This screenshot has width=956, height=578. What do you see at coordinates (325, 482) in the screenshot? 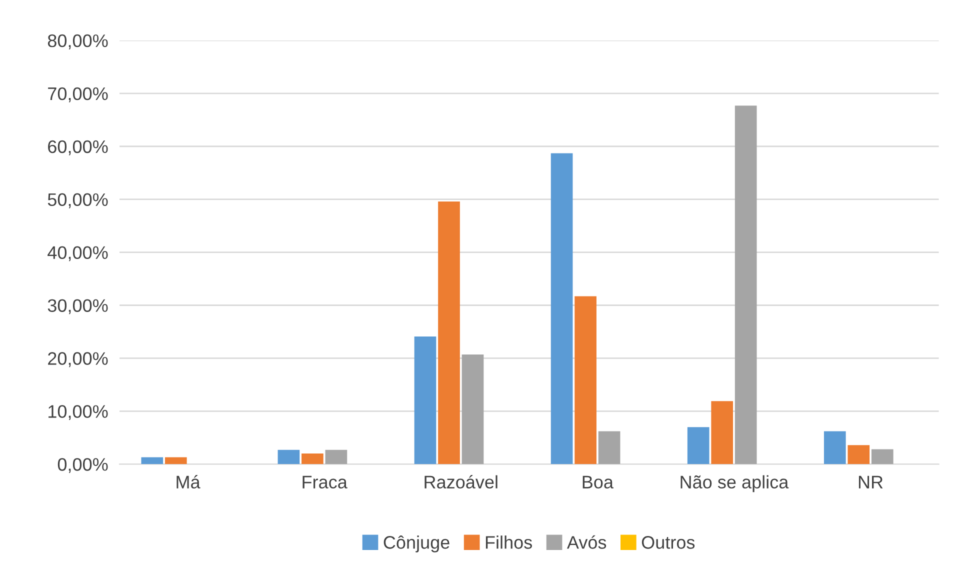
I see `x-tick-label: Fraca` at bounding box center [325, 482].